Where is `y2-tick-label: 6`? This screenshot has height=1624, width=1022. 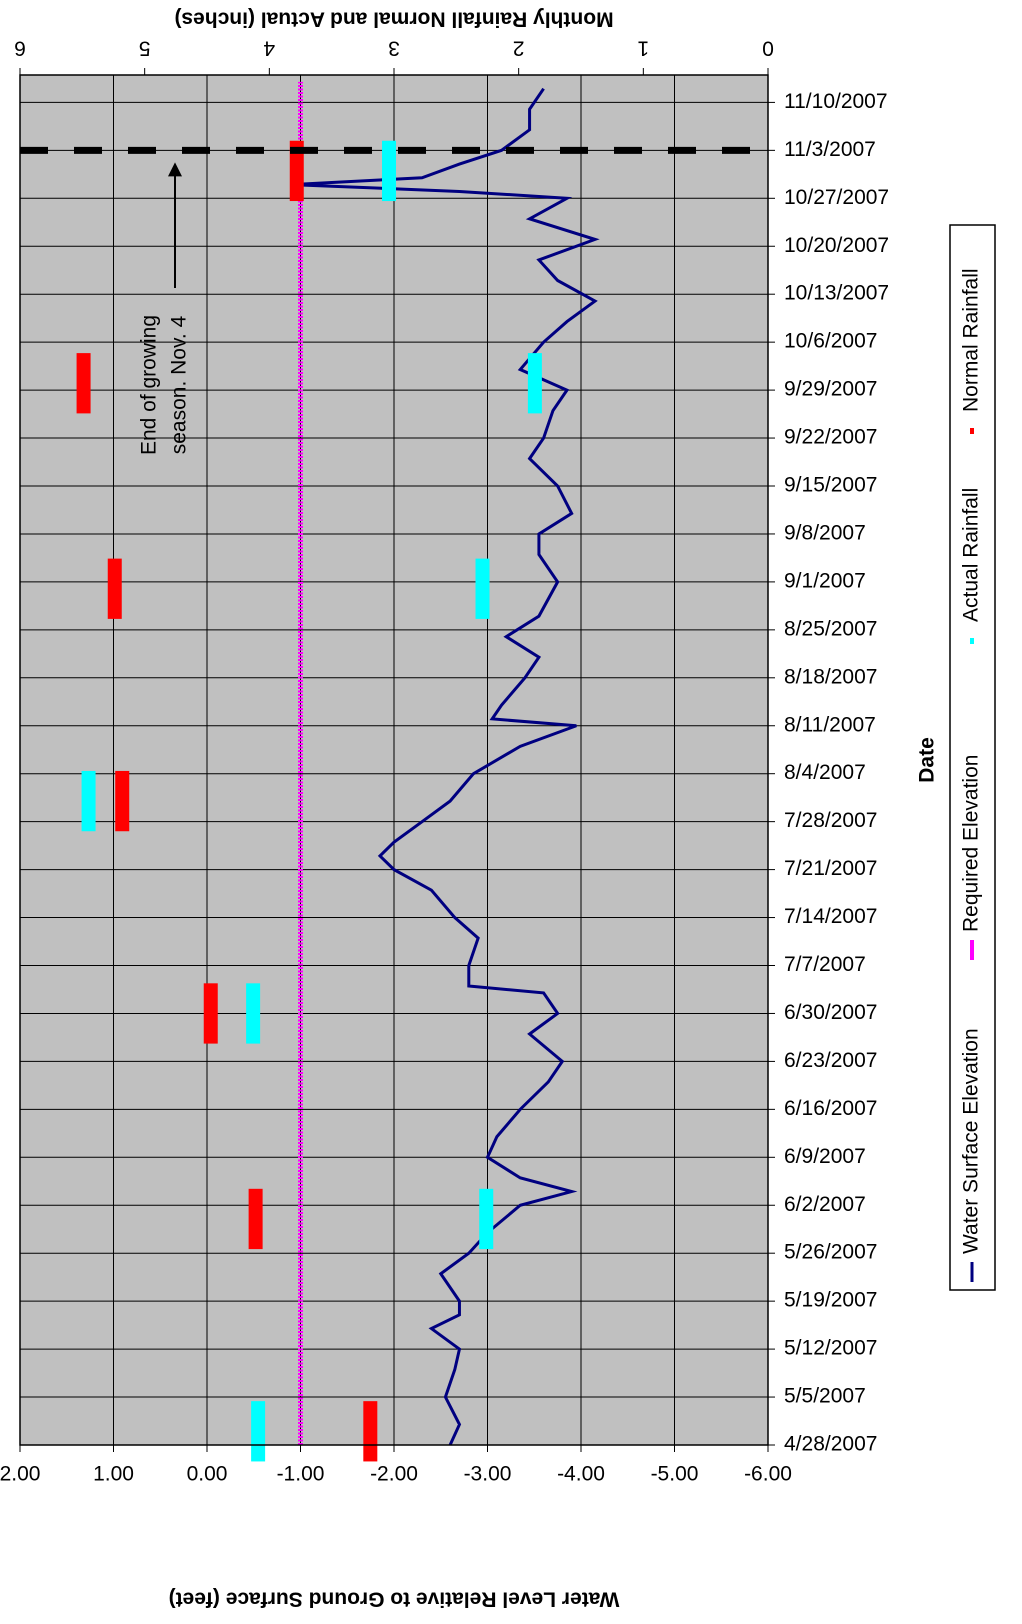
y2-tick-label: 6 is located at coordinates (20, 47).